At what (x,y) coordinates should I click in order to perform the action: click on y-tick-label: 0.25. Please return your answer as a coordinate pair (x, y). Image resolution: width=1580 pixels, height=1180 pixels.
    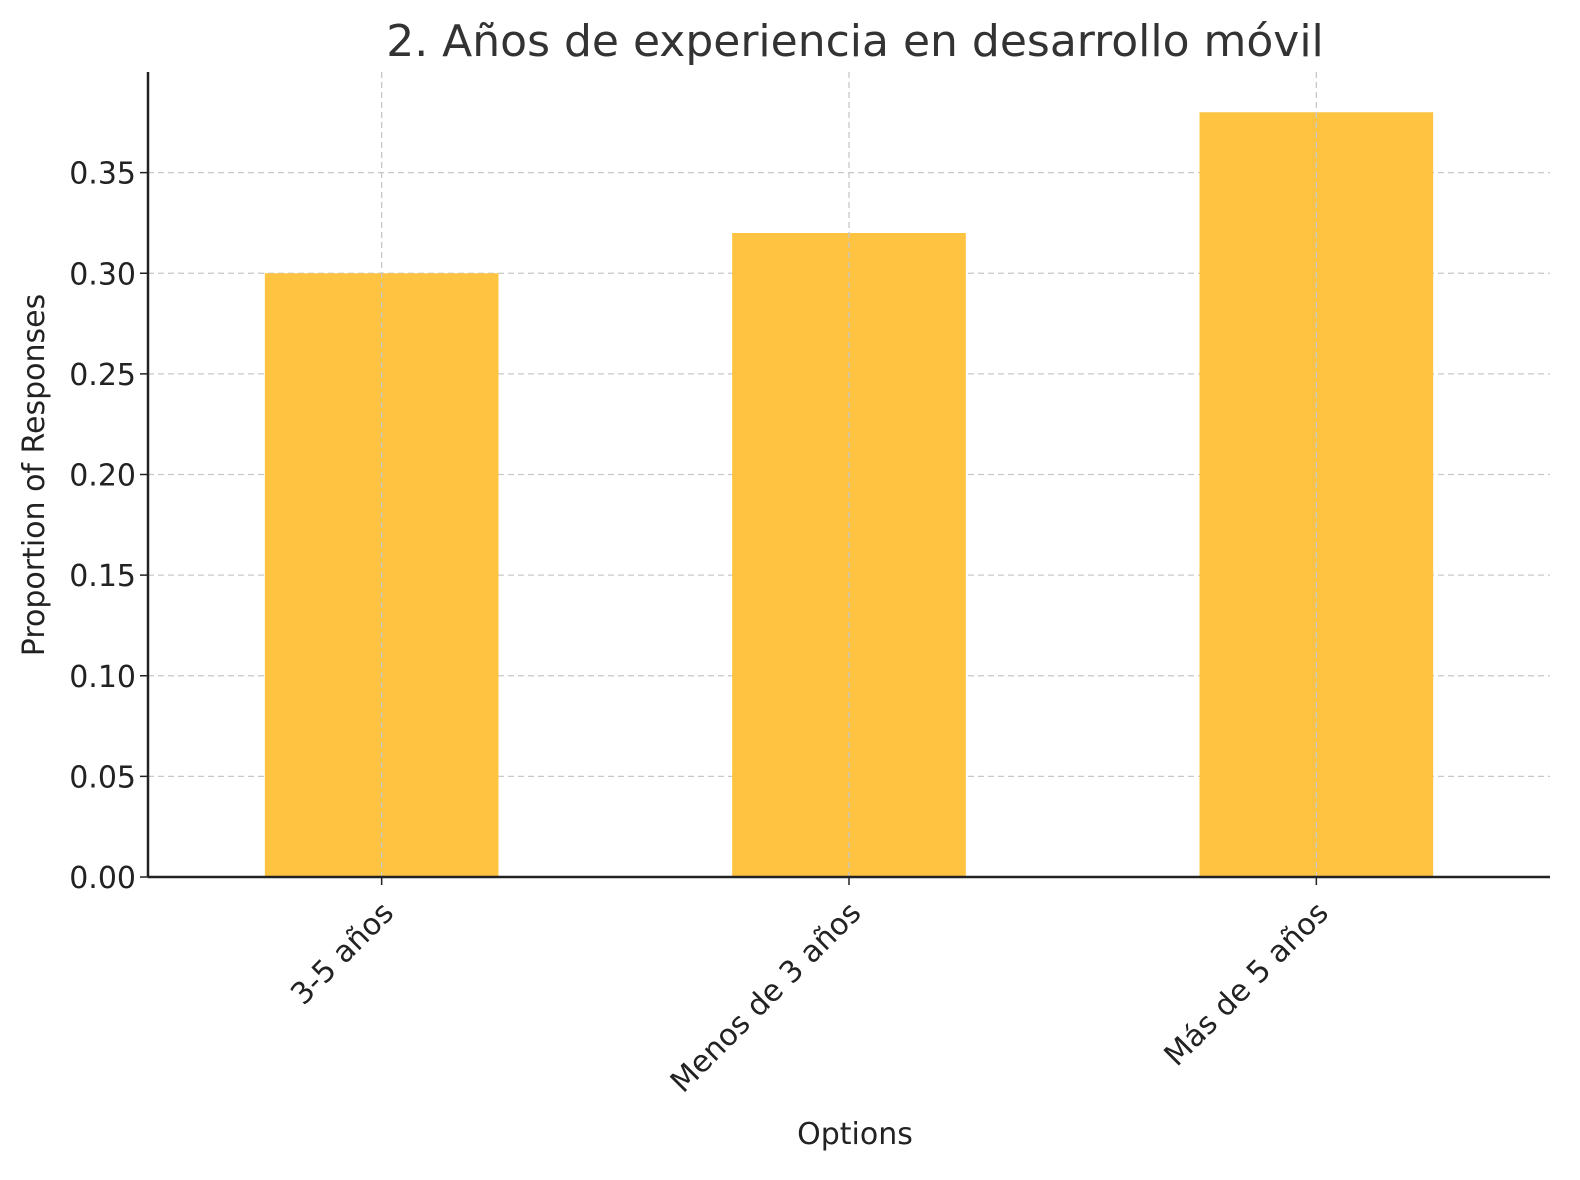
    Looking at the image, I should click on (102, 375).